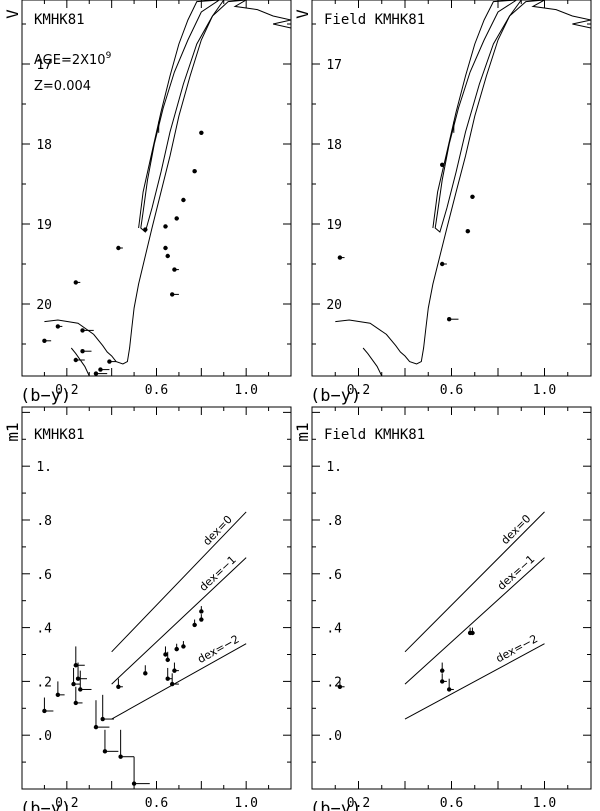  What do you see at coordinates (334, 736) in the screenshot?
I see `y-tick-label: .0` at bounding box center [334, 736].